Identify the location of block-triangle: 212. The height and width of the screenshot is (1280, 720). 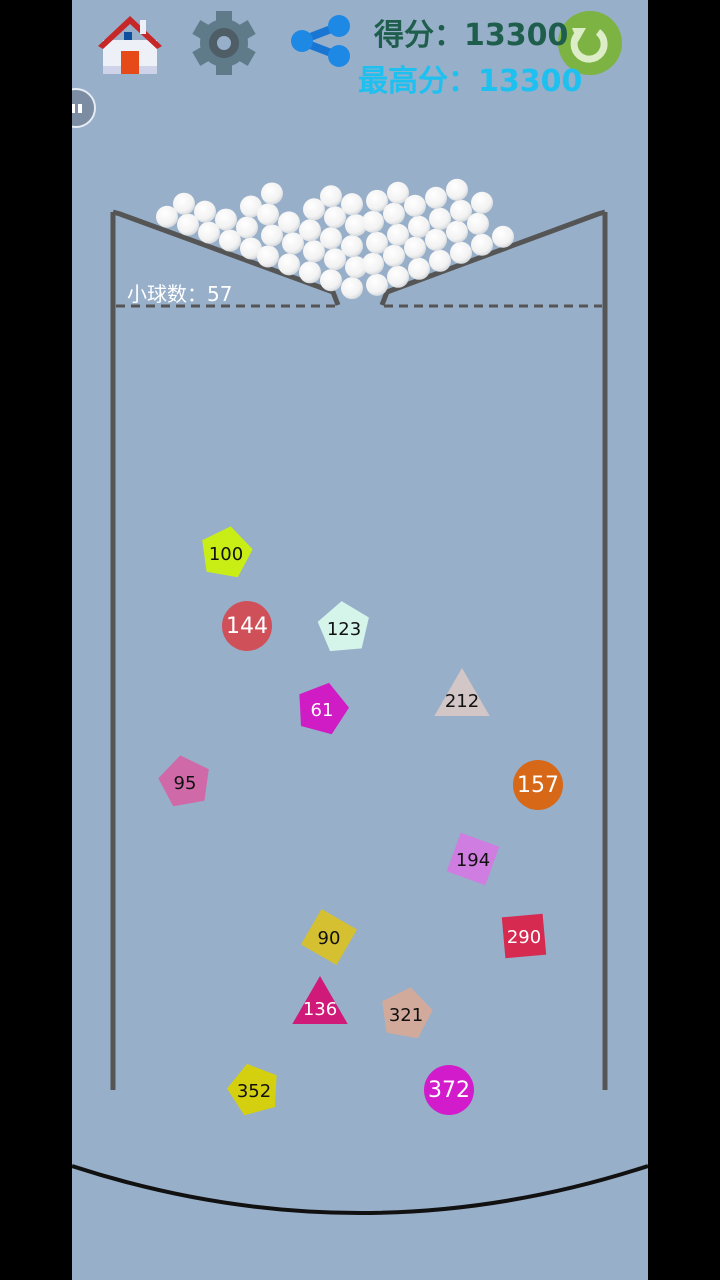
(462, 692).